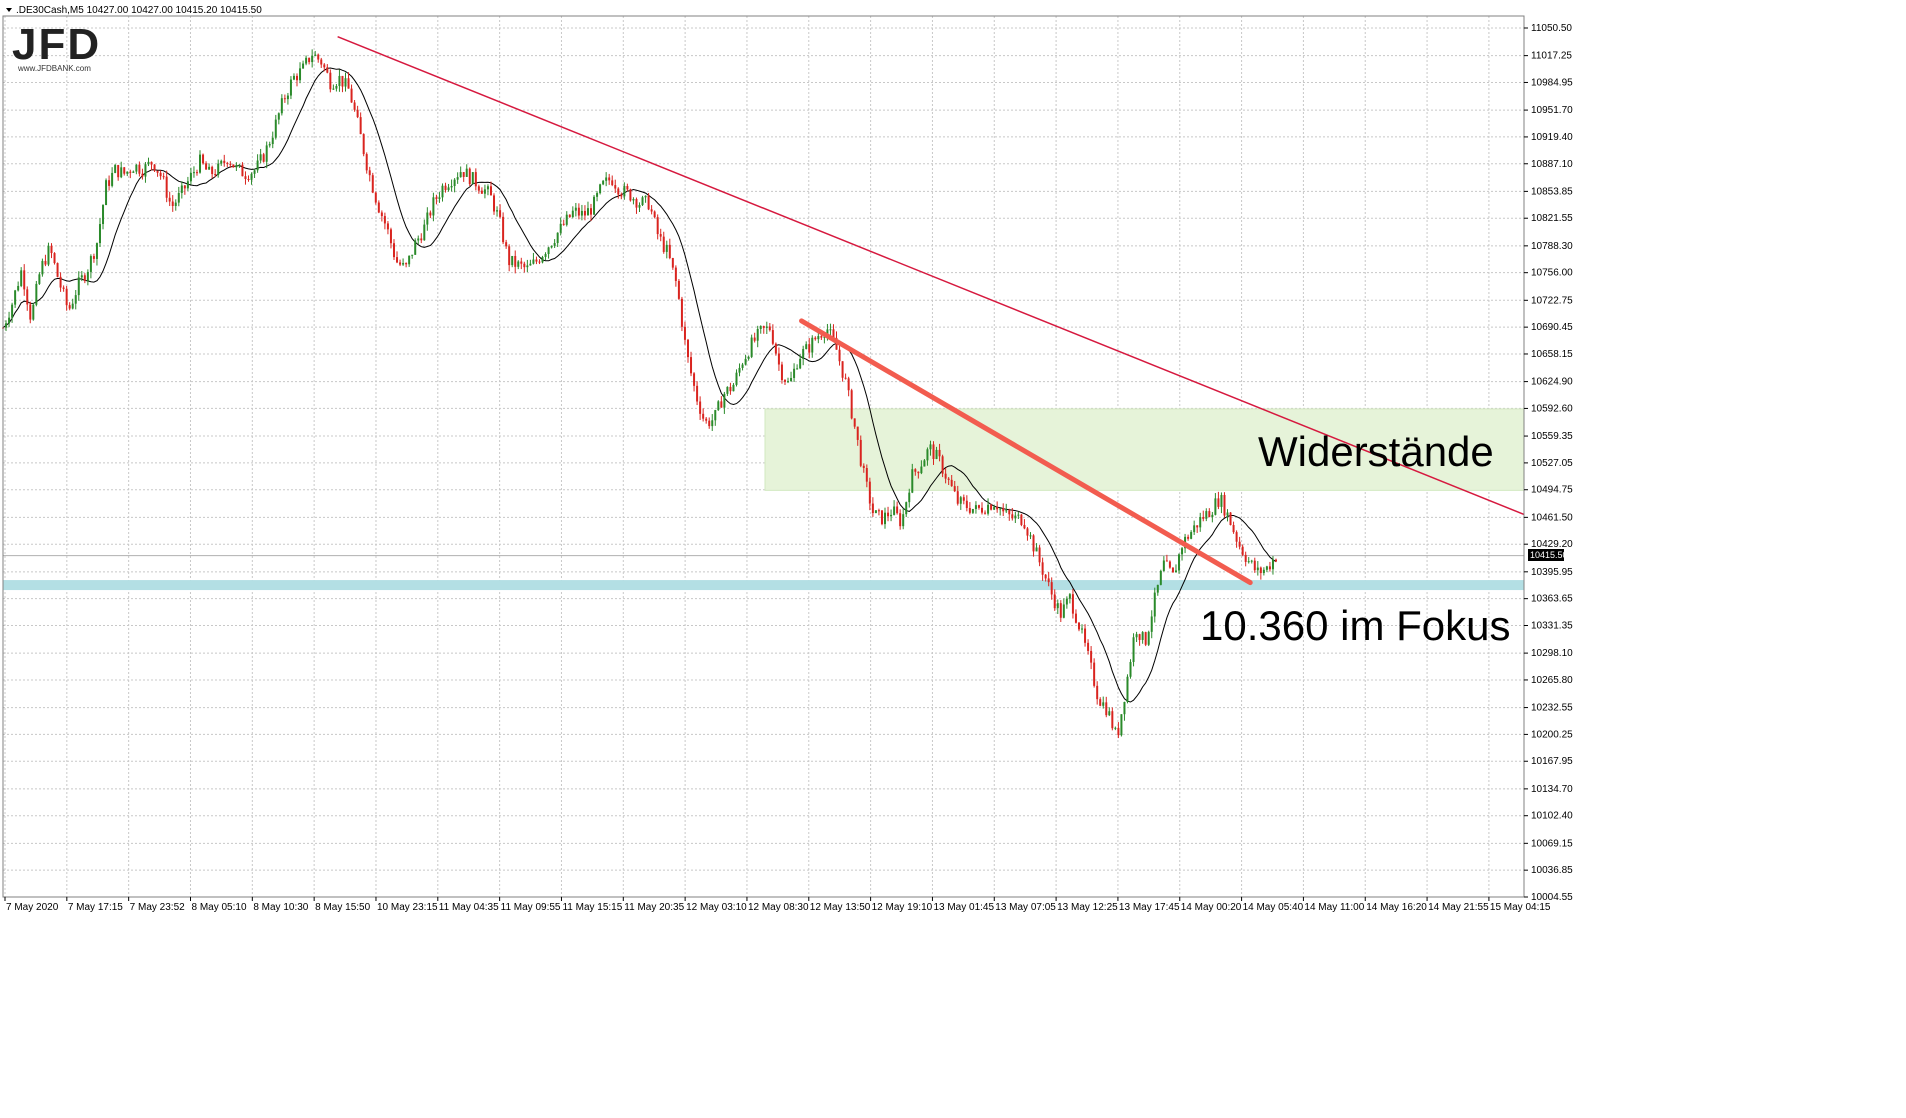 Image resolution: width=1906 pixels, height=1118 pixels. Describe the element at coordinates (1552, 273) in the screenshot. I see `y-tick-label: 10756.00` at that location.